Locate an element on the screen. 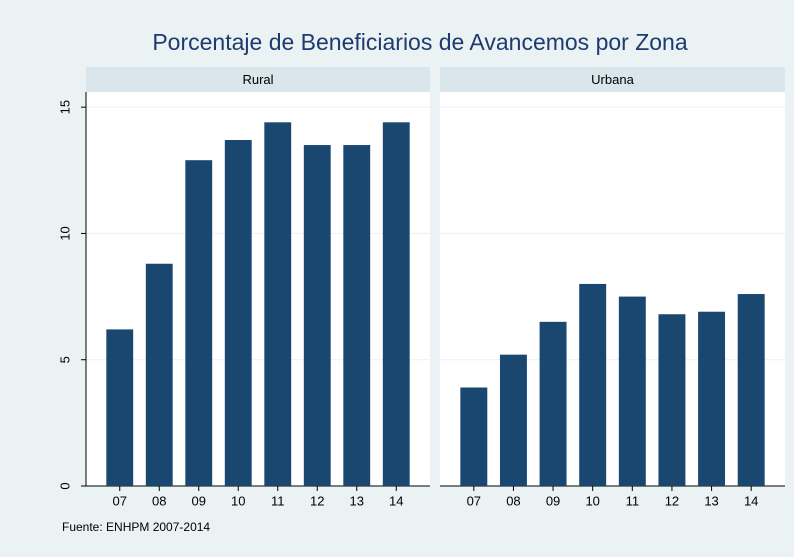 Image resolution: width=794 pixels, height=557 pixels. note: Fuente: ENHPM 2007-2014 is located at coordinates (136, 527).